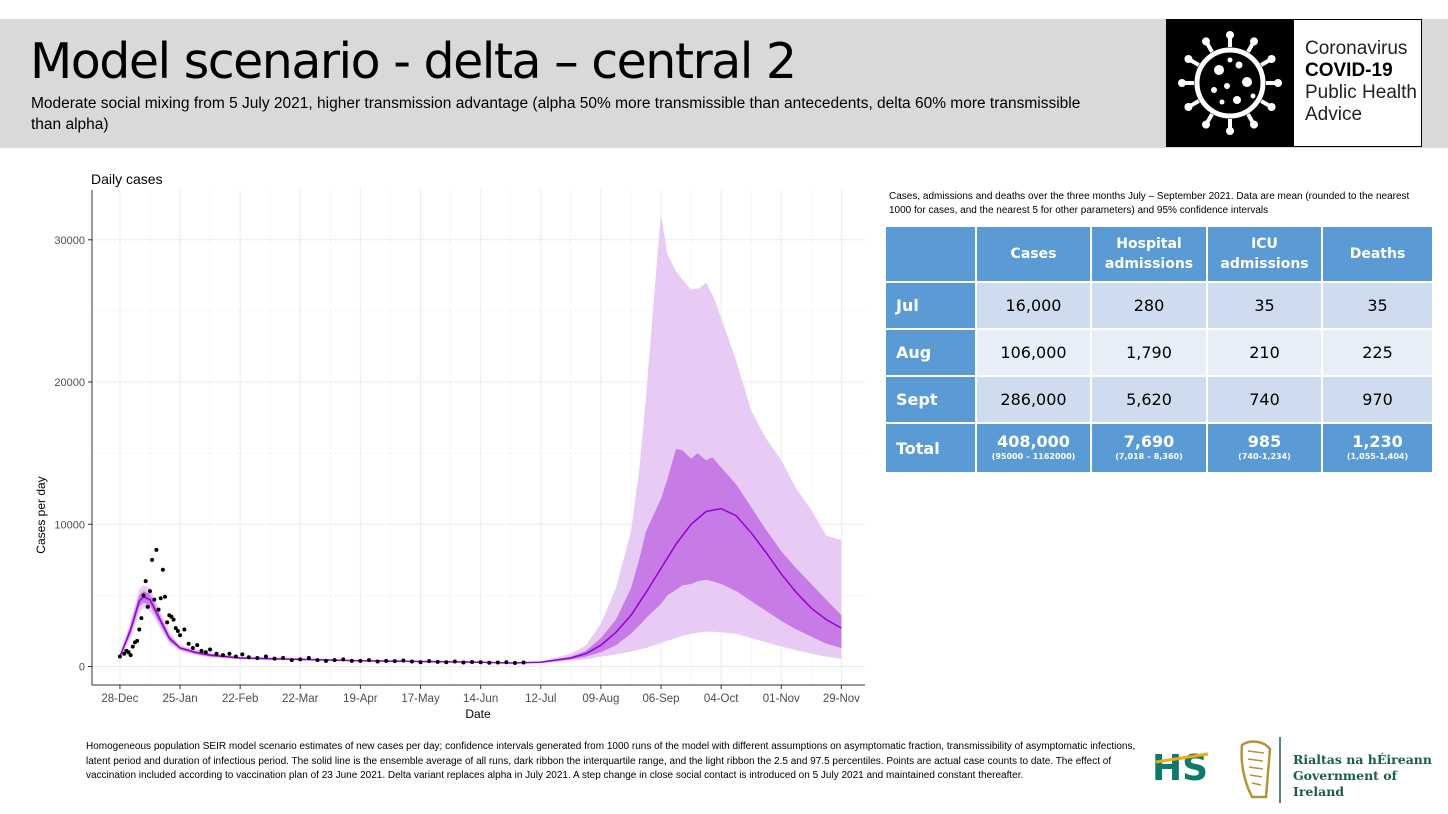 This screenshot has width=1448, height=814. What do you see at coordinates (82, 668) in the screenshot?
I see `y-tick-label: 0` at bounding box center [82, 668].